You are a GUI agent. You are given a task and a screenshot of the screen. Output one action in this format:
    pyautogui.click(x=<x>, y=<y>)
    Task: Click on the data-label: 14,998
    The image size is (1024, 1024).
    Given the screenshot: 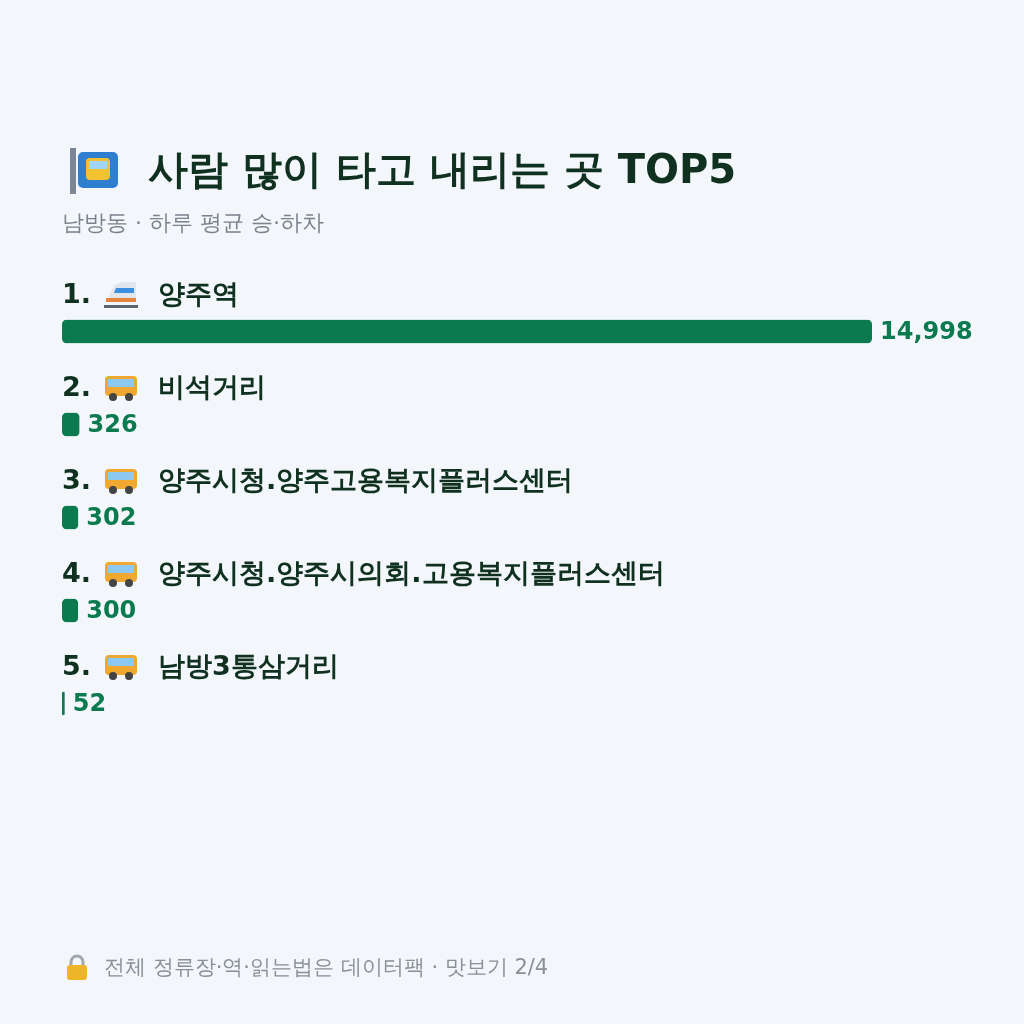 What is the action you would take?
    pyautogui.click(x=926, y=330)
    